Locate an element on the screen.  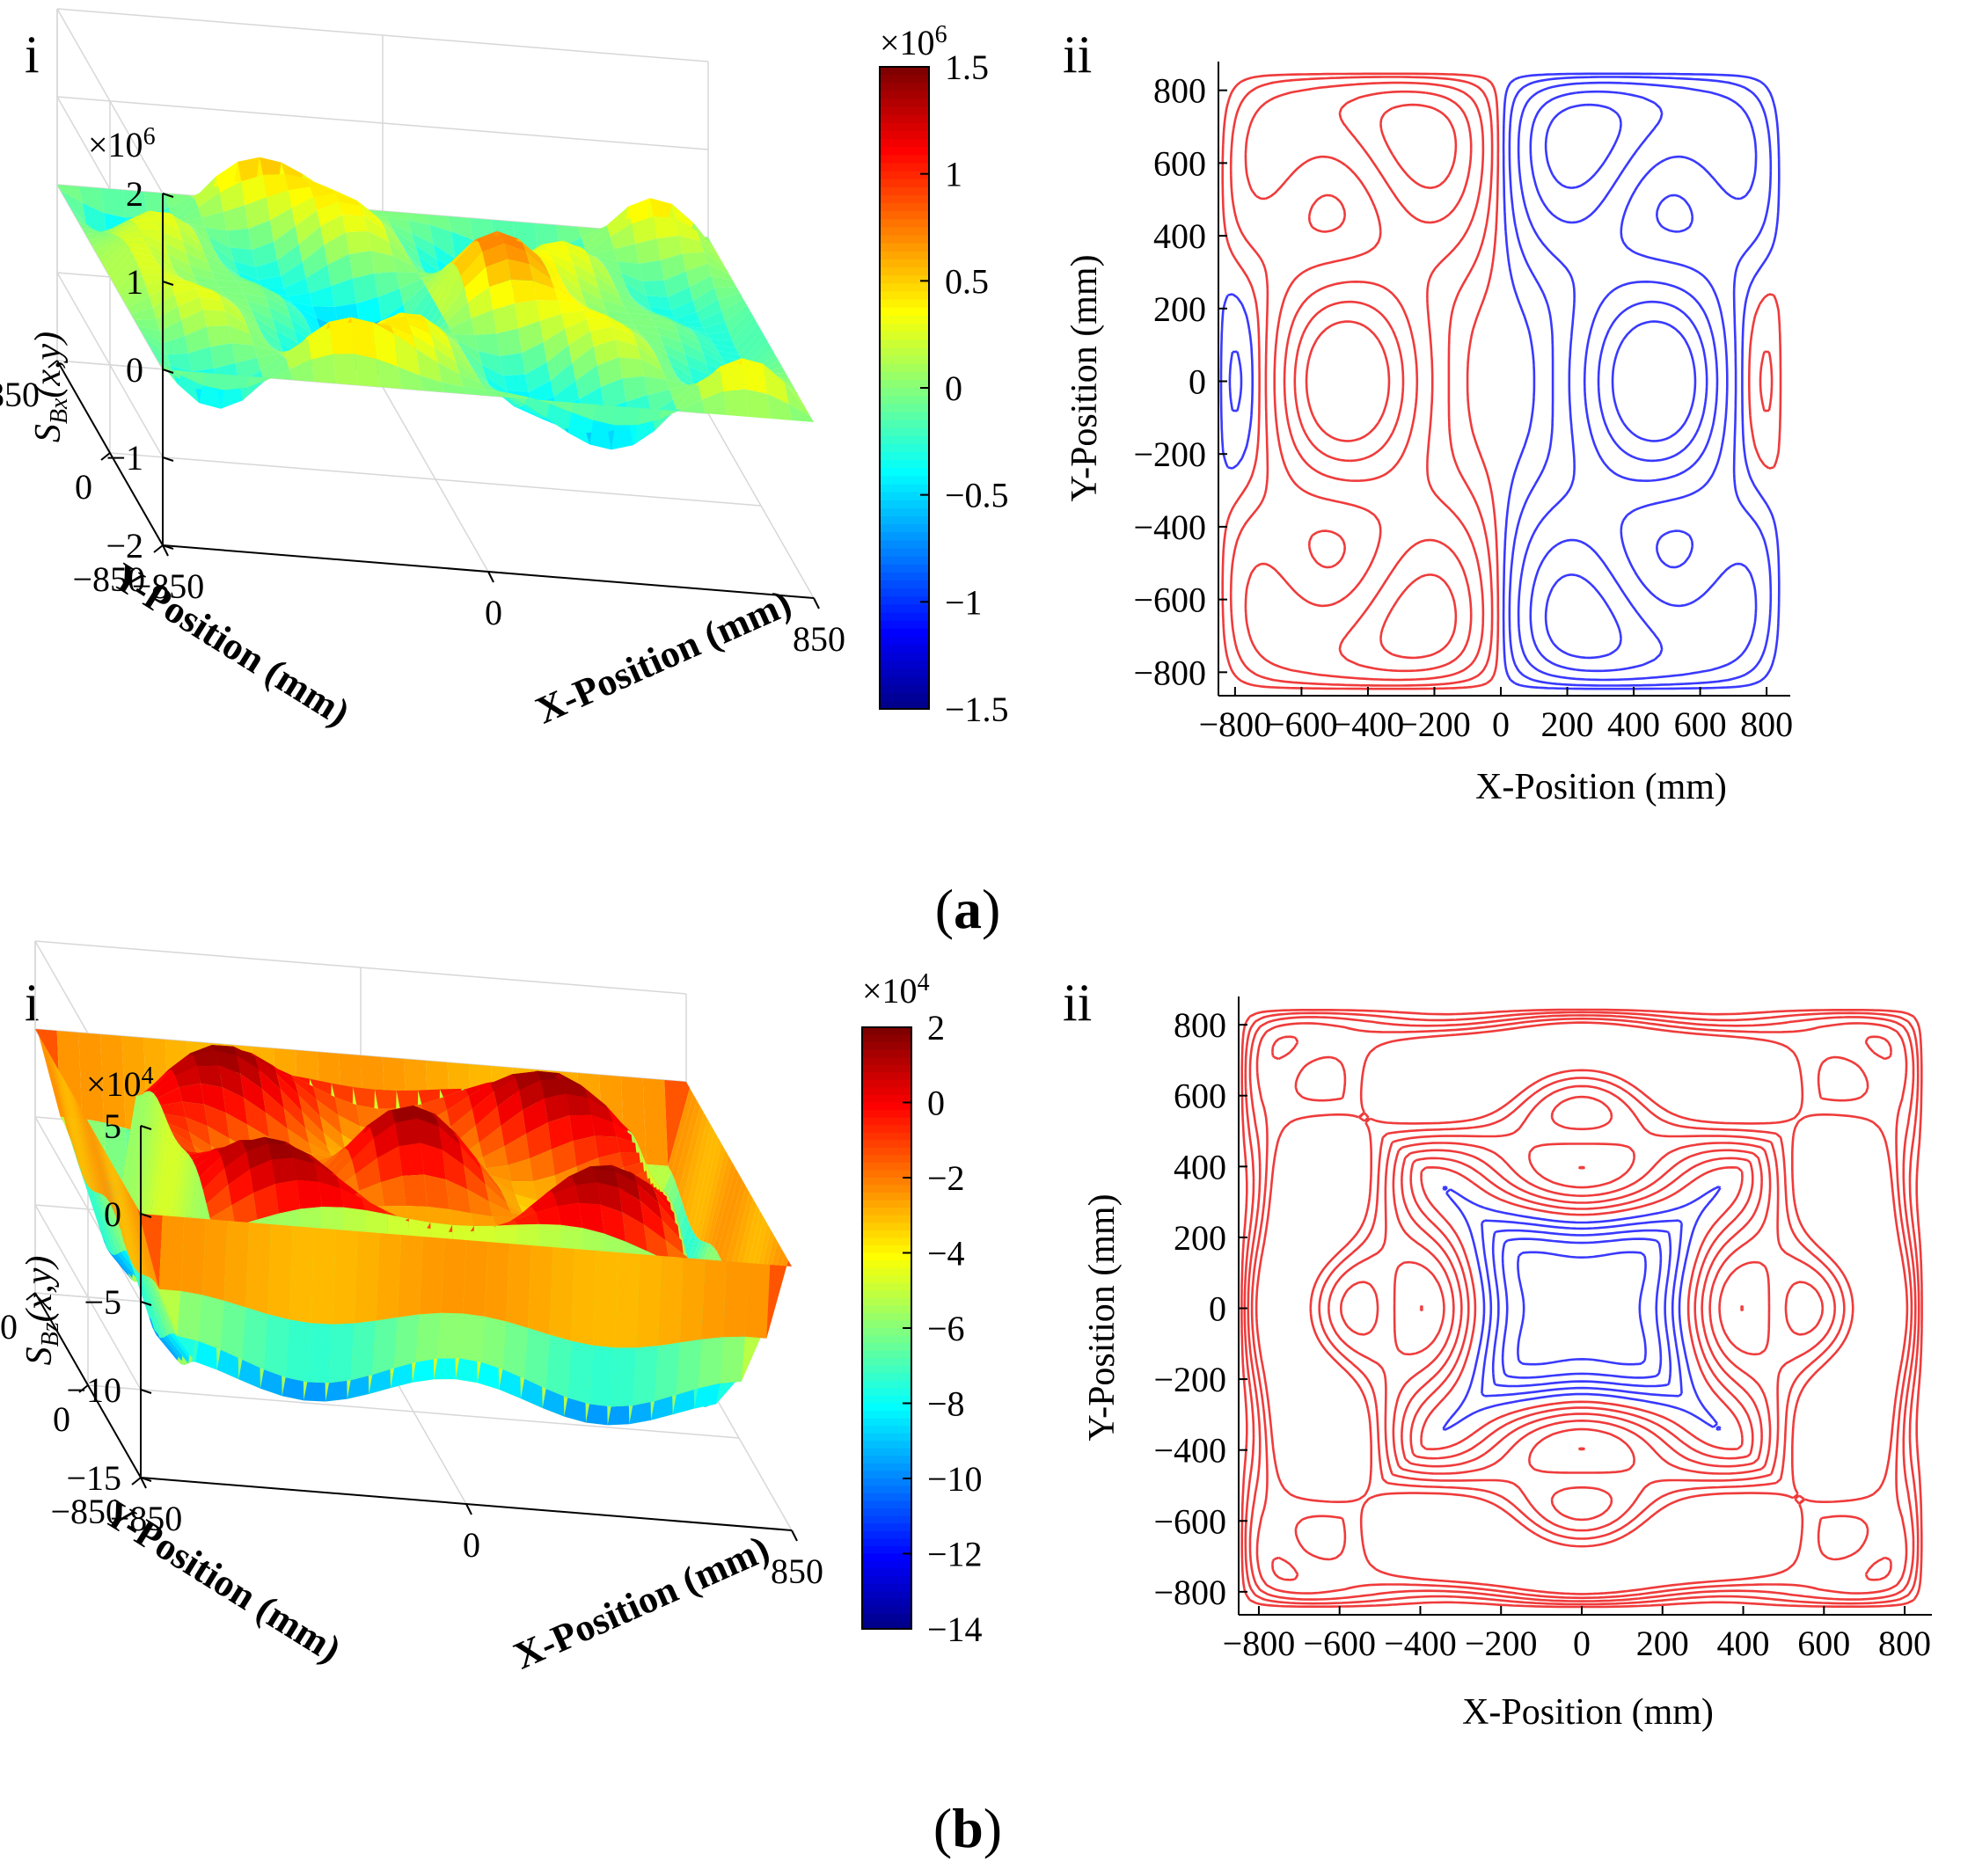
b-ii-x-tick-label: −200 is located at coordinates (1501, 1643).